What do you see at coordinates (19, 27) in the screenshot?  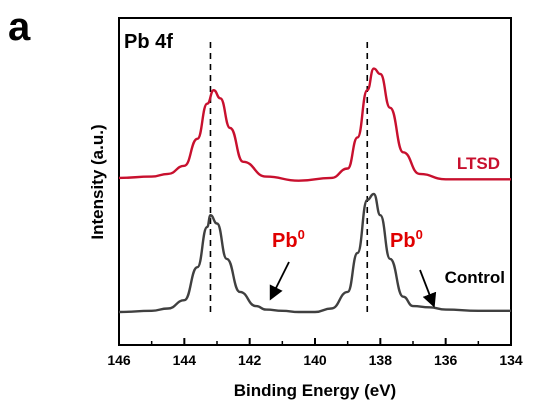 I see `panel-label: a` at bounding box center [19, 27].